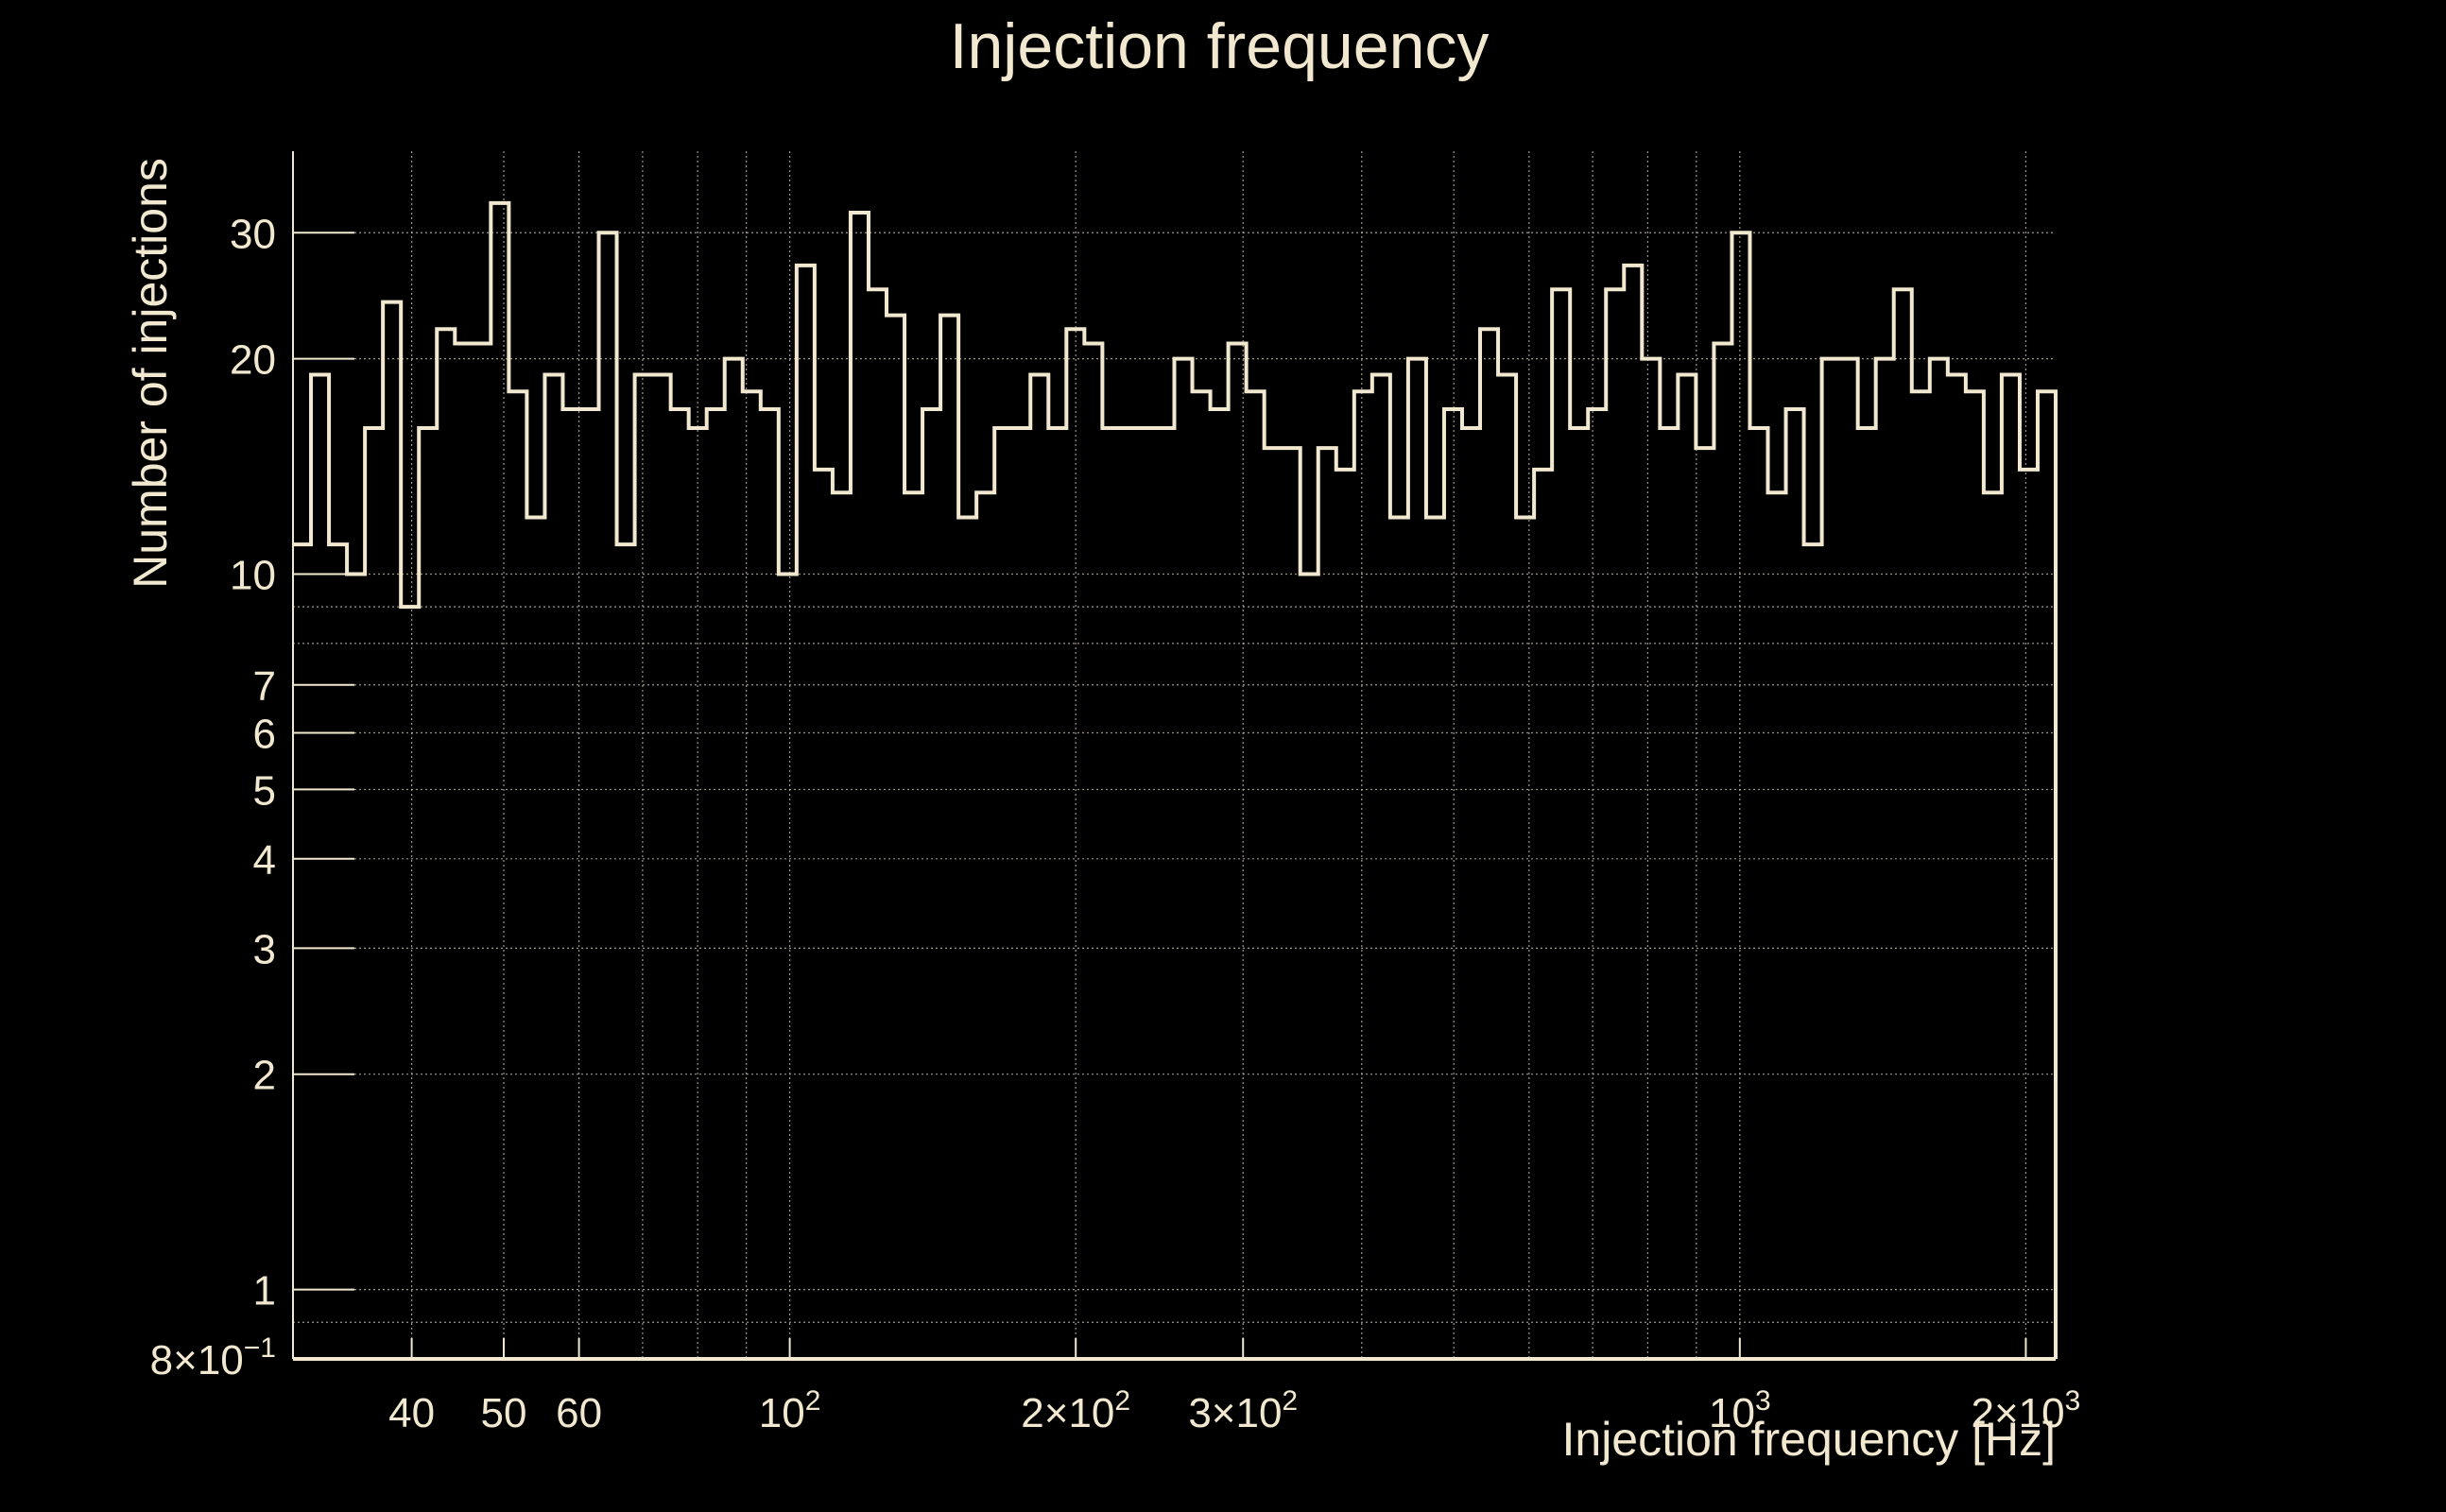 The height and width of the screenshot is (1512, 2446). I want to click on chart-title: Injection frequency, so click(1220, 46).